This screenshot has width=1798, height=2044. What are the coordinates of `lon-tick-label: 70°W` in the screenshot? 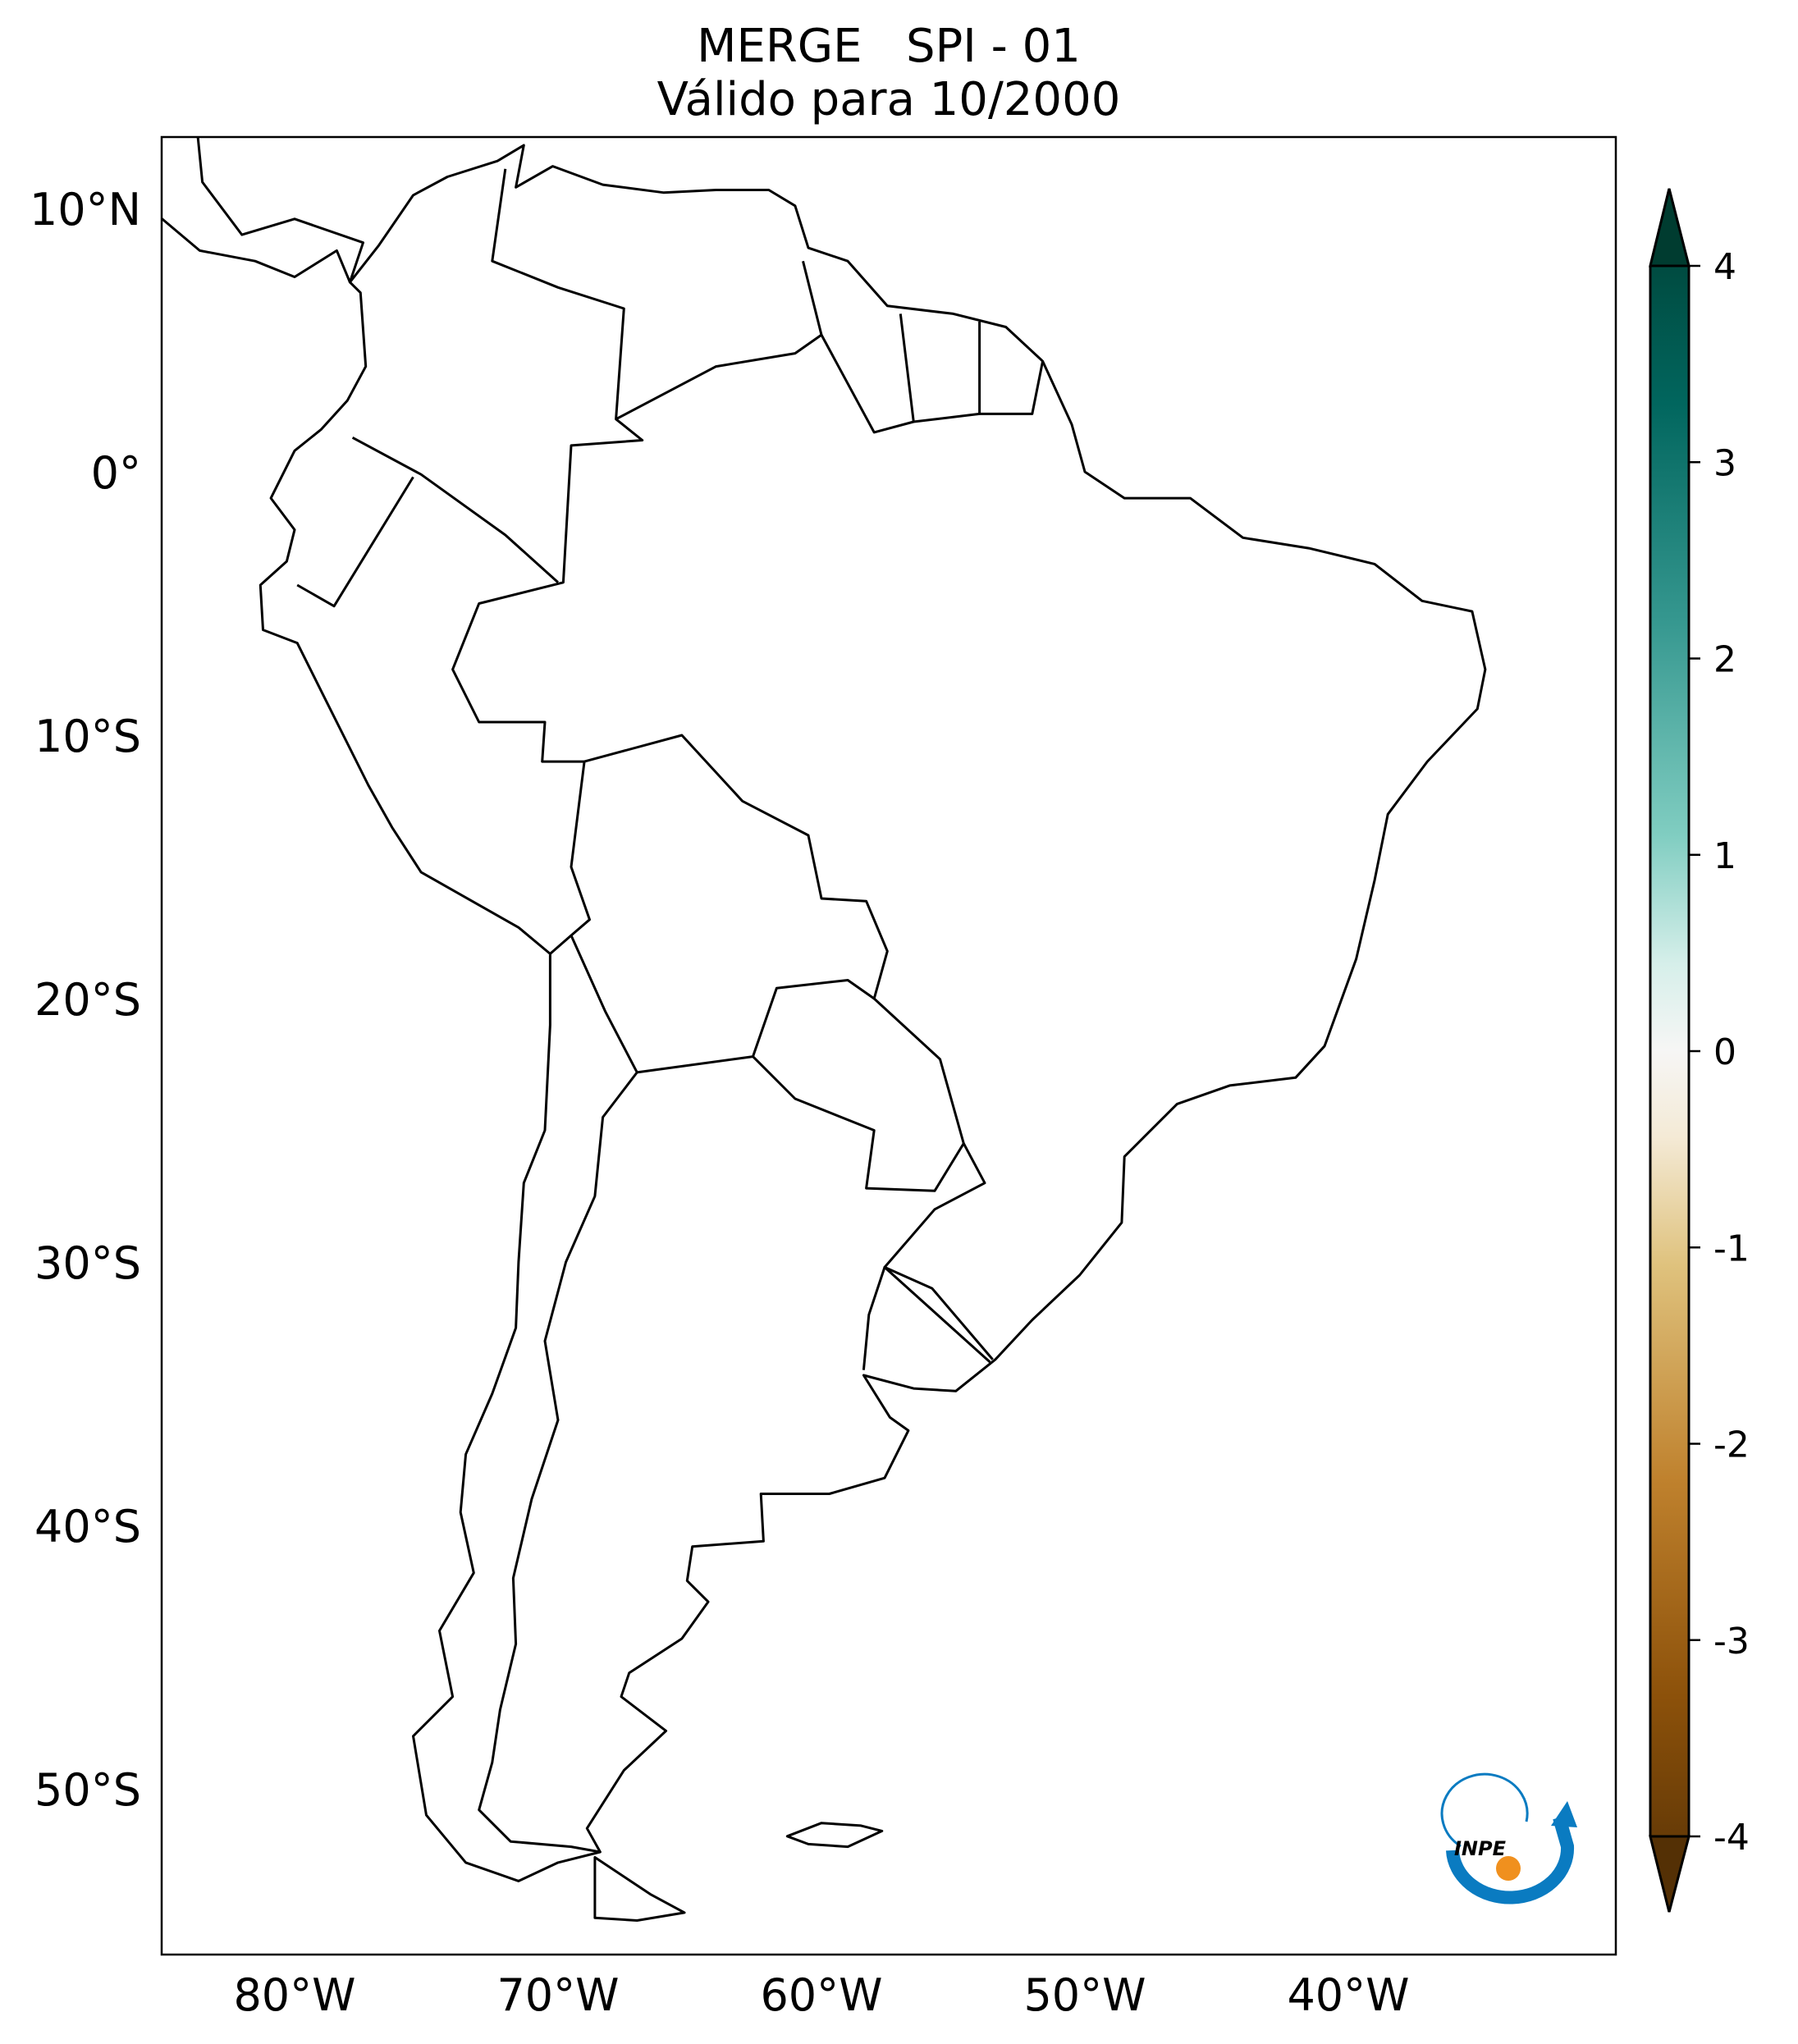 It's located at (557, 1995).